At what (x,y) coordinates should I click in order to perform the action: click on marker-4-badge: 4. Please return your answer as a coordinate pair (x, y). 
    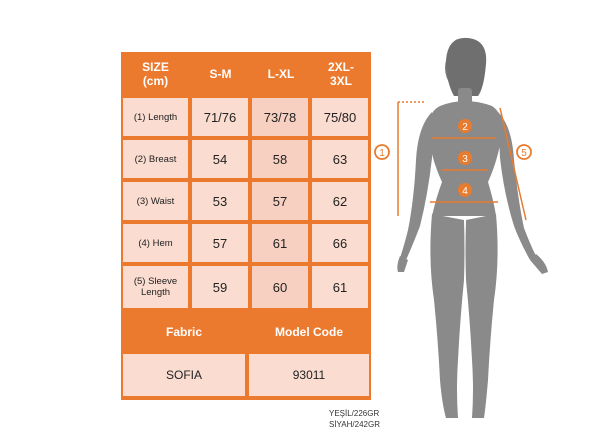
    Looking at the image, I should click on (465, 190).